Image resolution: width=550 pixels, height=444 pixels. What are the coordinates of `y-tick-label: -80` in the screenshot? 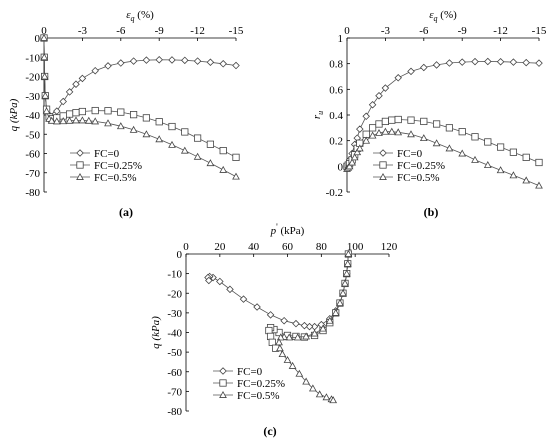 It's located at (32, 193).